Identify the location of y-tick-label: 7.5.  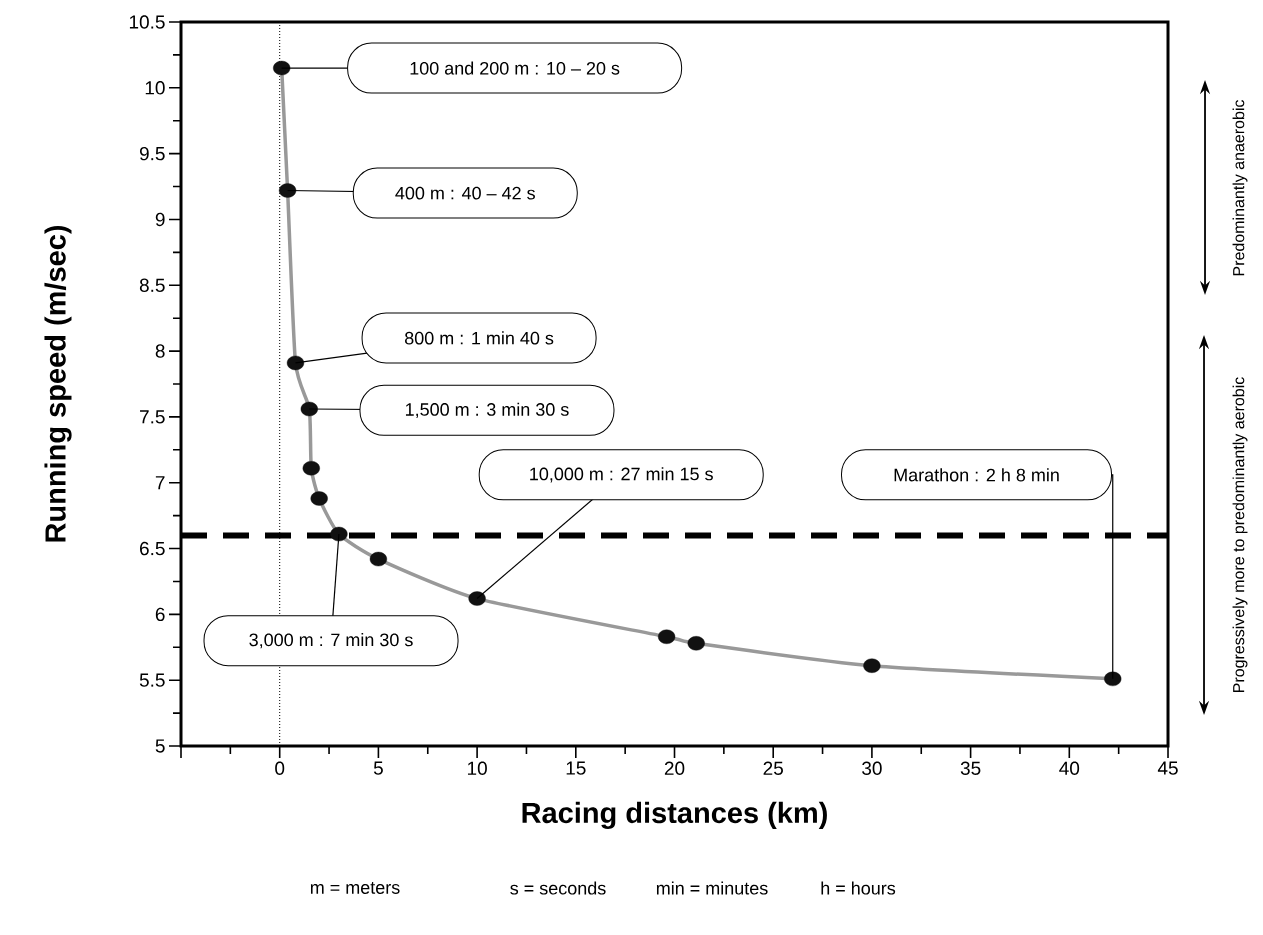
(152, 417).